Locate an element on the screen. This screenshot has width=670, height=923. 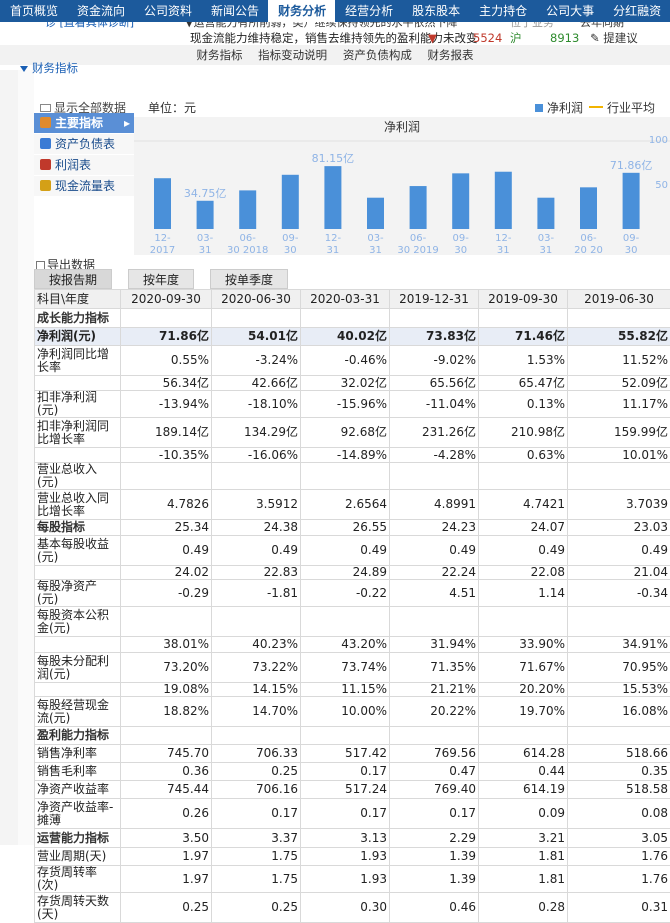
period-tabs: 按报告期 按年度 按单季度 is located at coordinates (169, 279).